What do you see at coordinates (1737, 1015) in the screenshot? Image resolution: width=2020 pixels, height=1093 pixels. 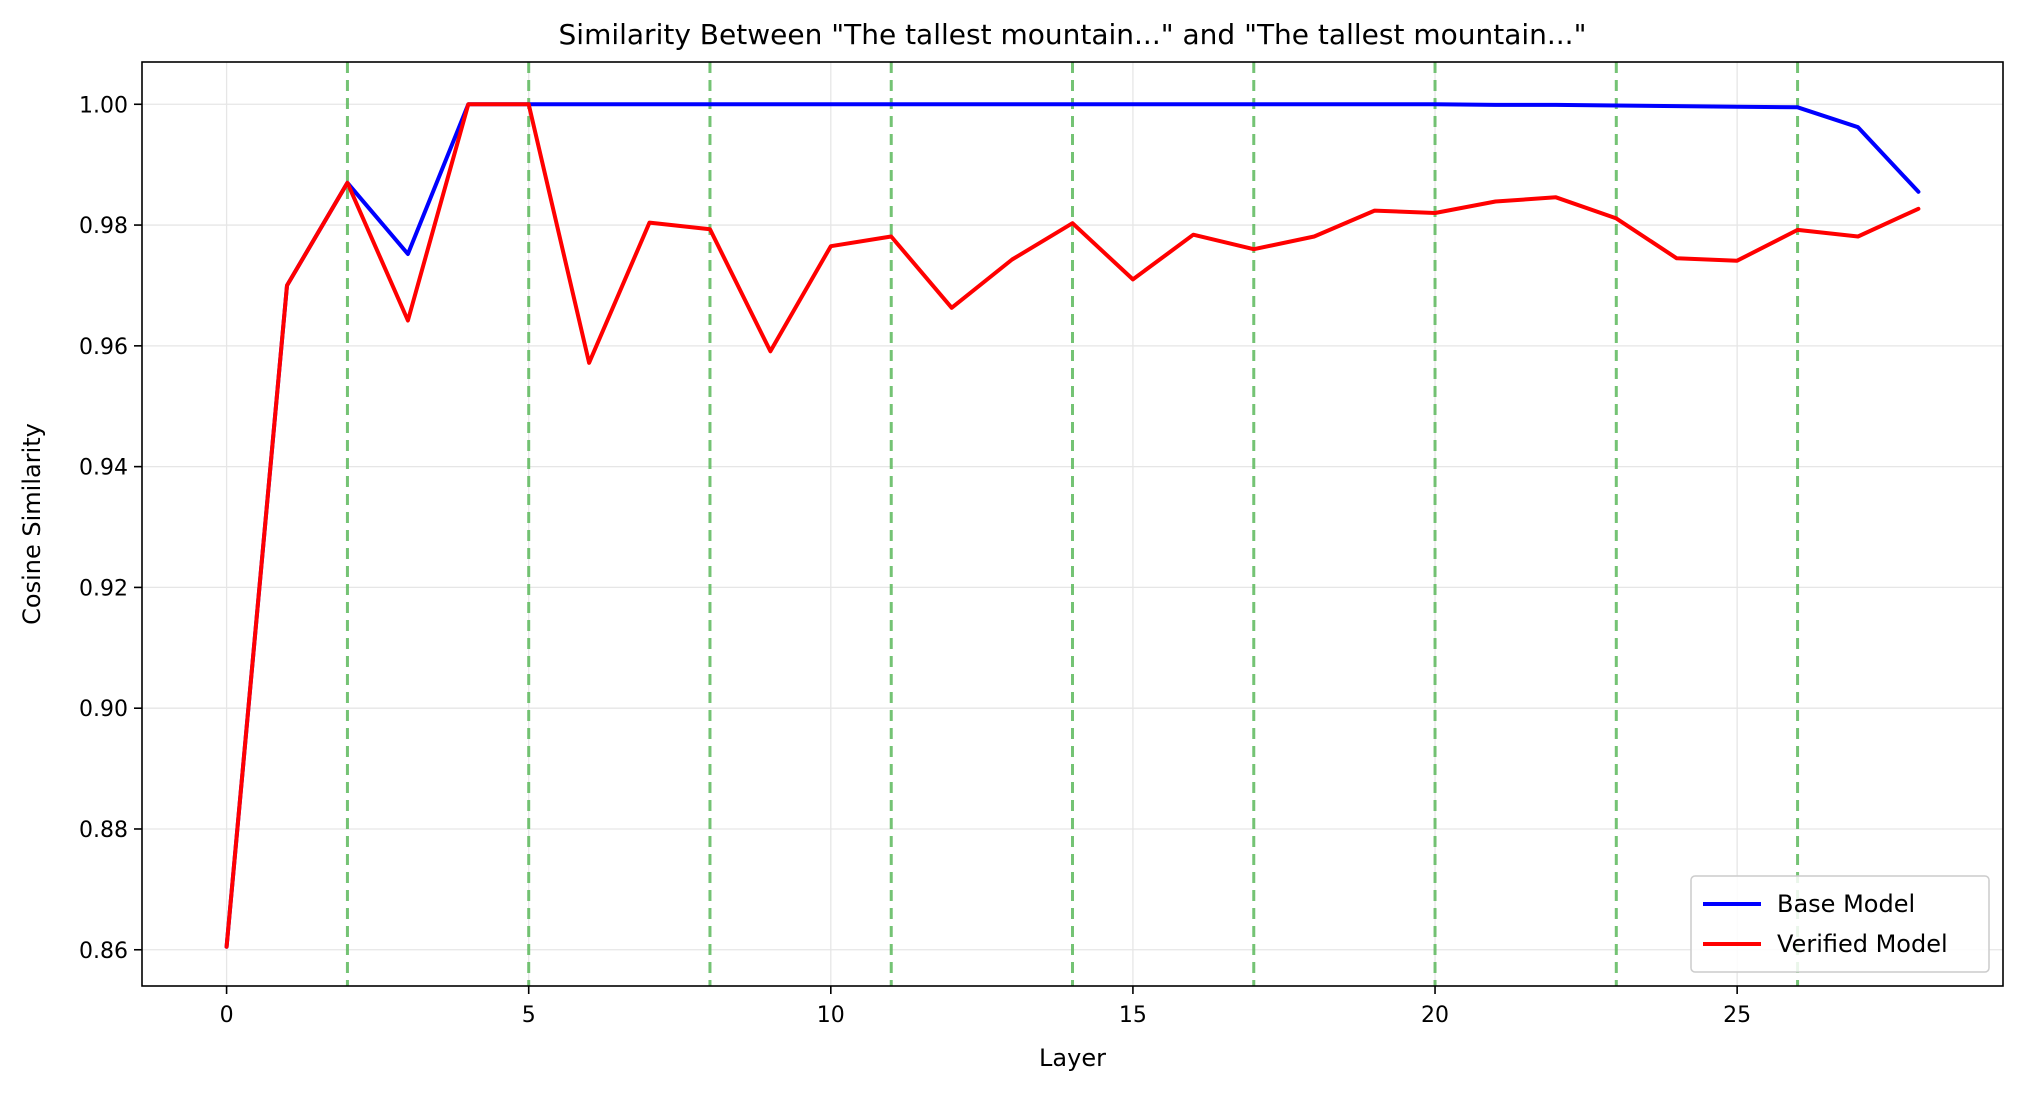 I see `x-tick-label: 25` at bounding box center [1737, 1015].